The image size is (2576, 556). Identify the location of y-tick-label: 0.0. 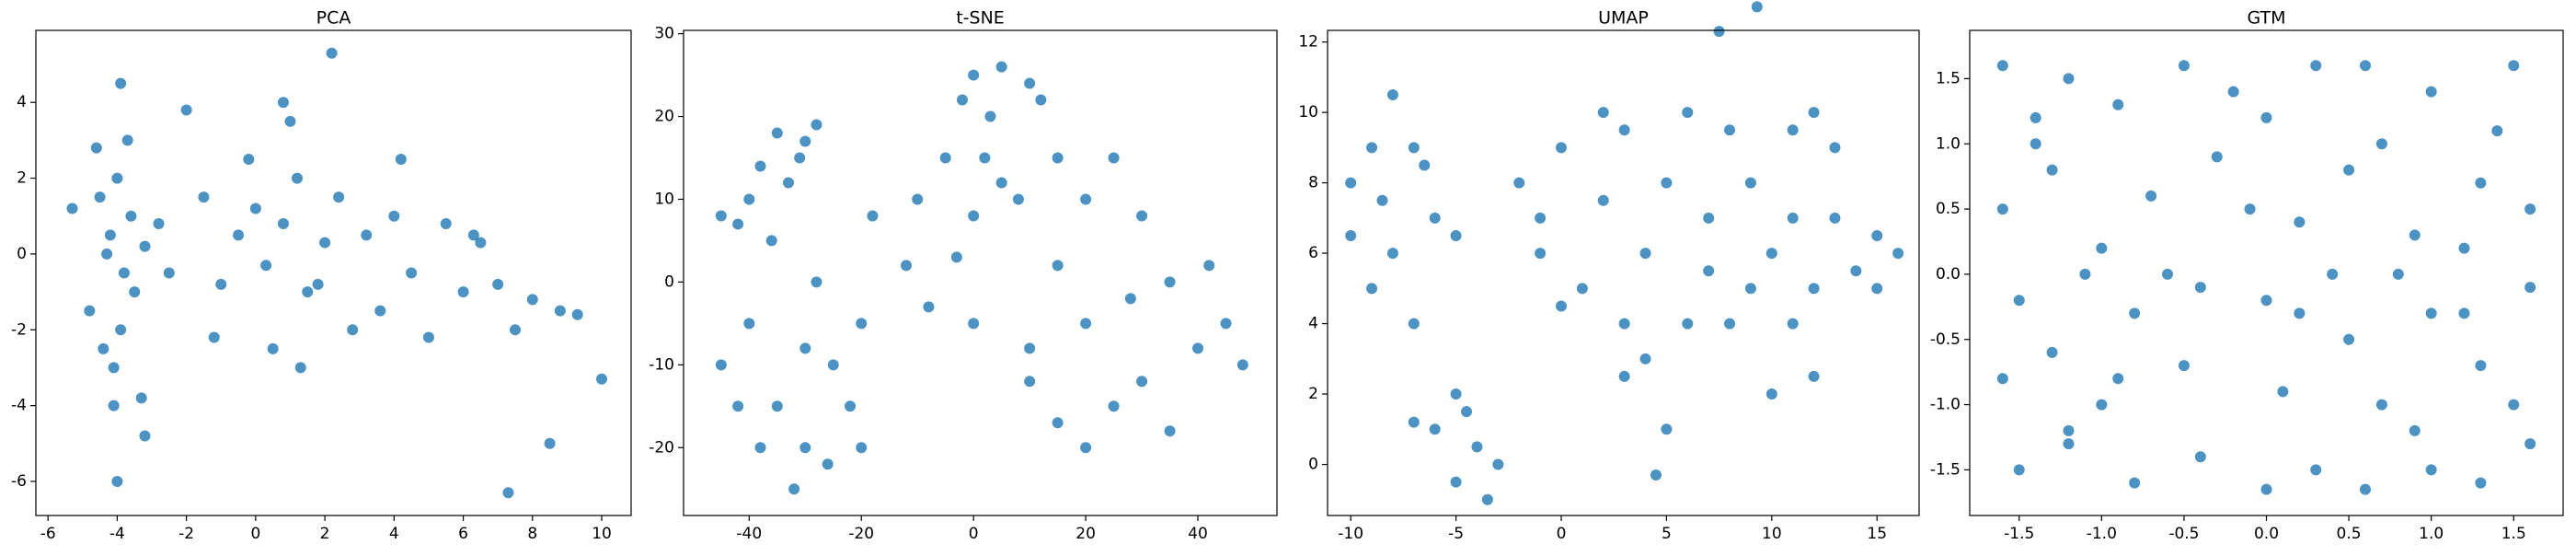
(1948, 274).